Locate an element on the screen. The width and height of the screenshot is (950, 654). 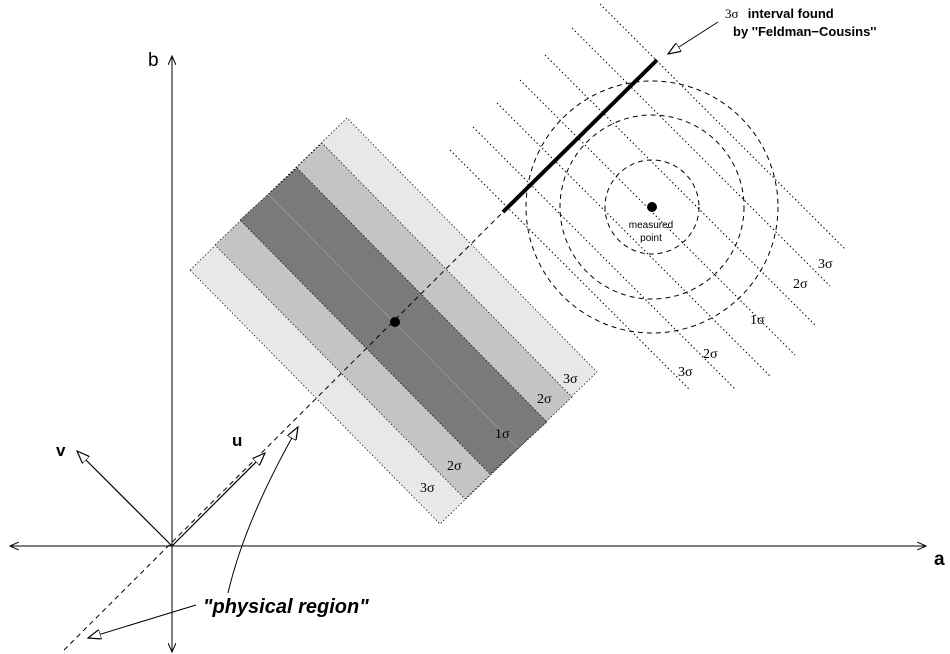
band-label: 1σ is located at coordinates (502, 434).